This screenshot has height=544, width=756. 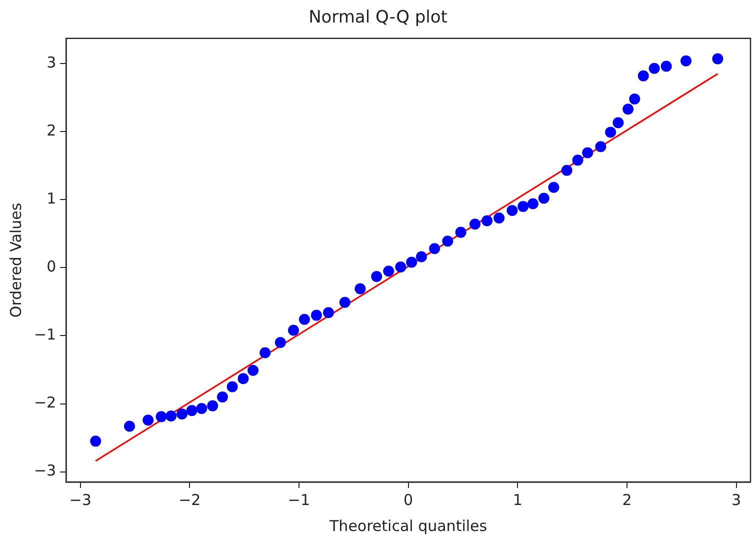 What do you see at coordinates (45, 403) in the screenshot?
I see `y-tick-label: −2` at bounding box center [45, 403].